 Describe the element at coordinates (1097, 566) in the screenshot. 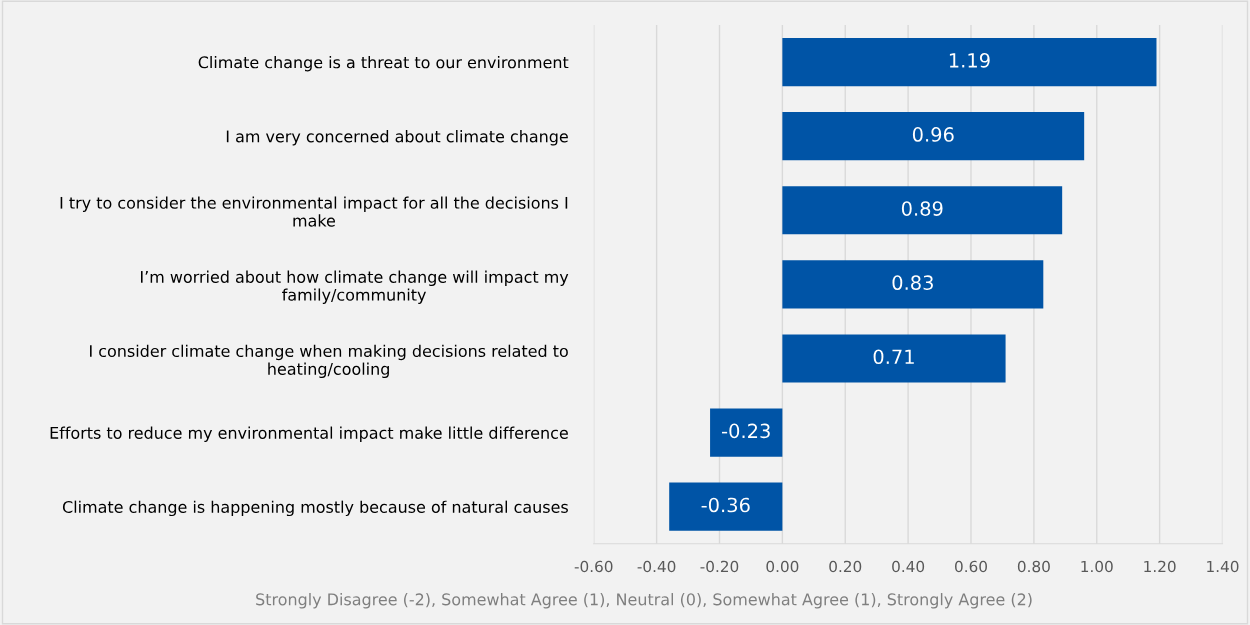

I see `x-tick-label: 1.00` at that location.